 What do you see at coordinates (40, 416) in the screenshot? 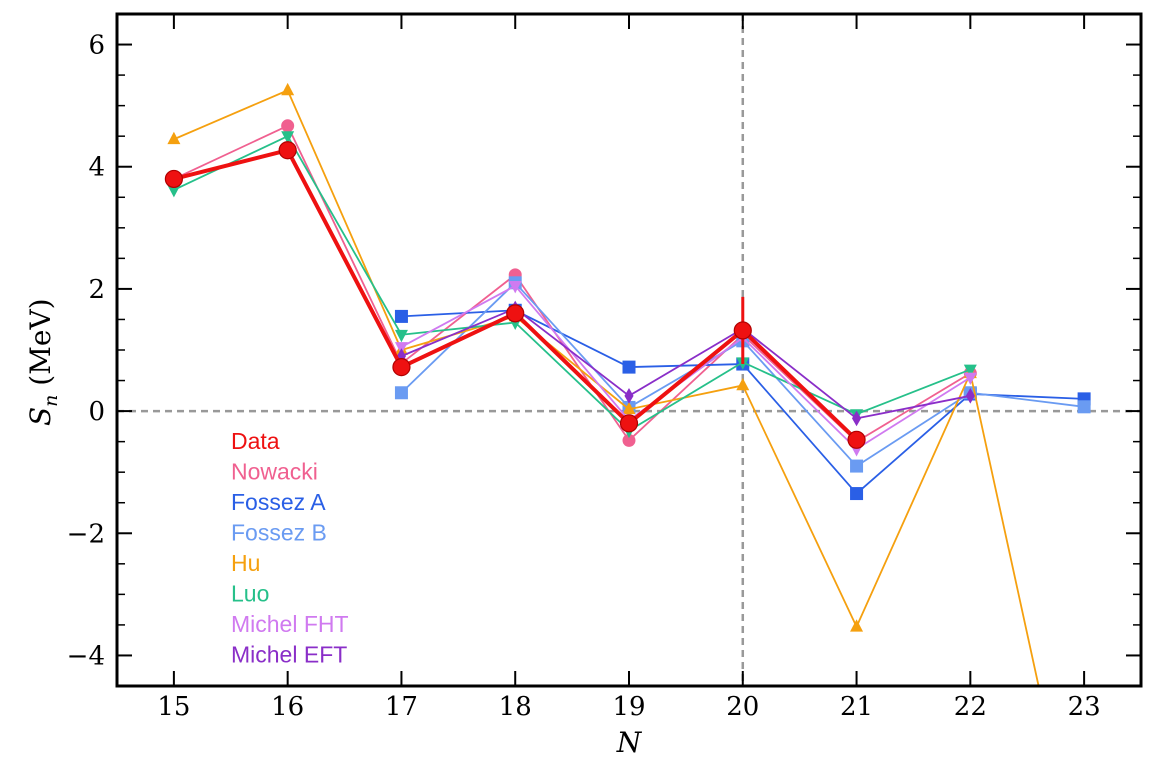
I see `y-axis-title-symbol: S` at bounding box center [40, 416].